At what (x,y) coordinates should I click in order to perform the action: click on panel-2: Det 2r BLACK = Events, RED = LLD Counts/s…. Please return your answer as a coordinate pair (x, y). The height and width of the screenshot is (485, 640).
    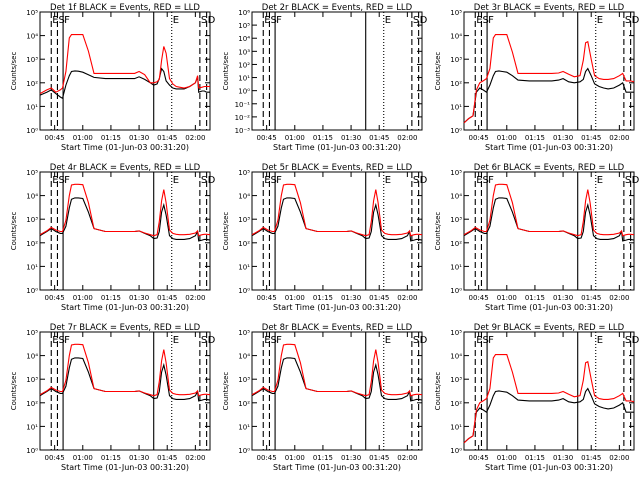
    Looking at the image, I should click on (325, 77).